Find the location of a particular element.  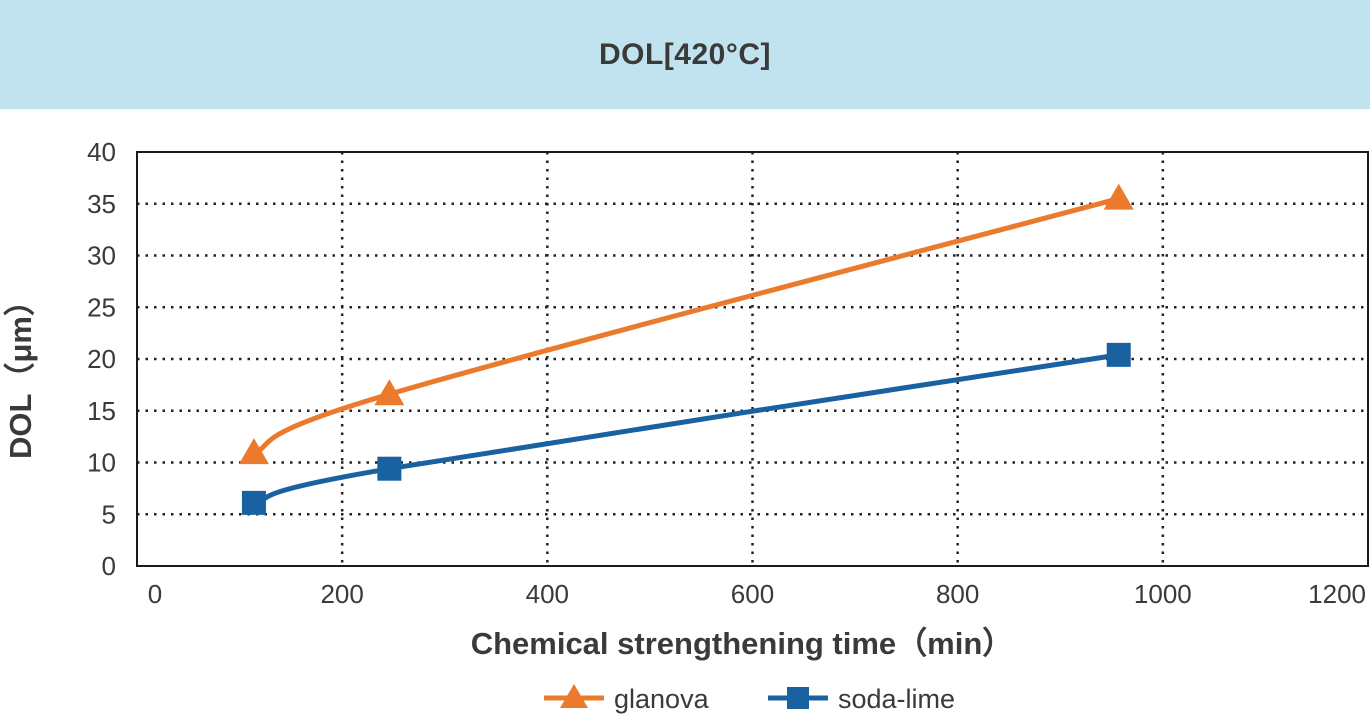

y-tick-label: 35 is located at coordinates (101, 204).